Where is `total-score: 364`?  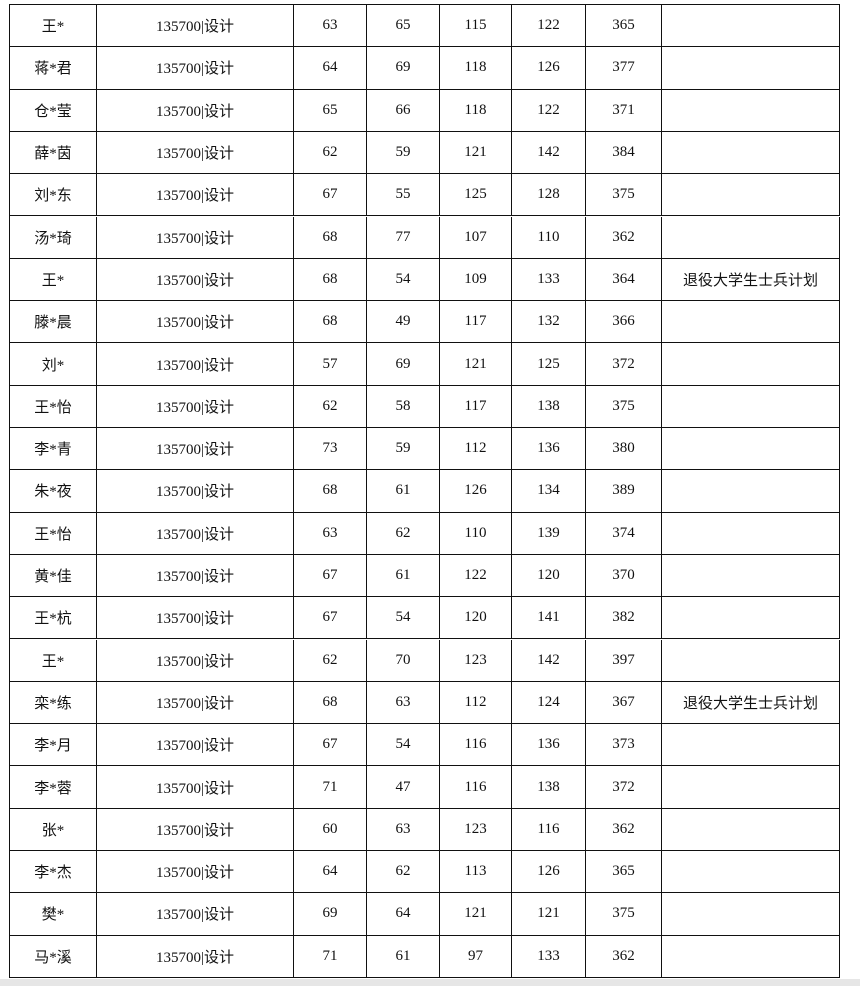
total-score: 364 is located at coordinates (624, 280).